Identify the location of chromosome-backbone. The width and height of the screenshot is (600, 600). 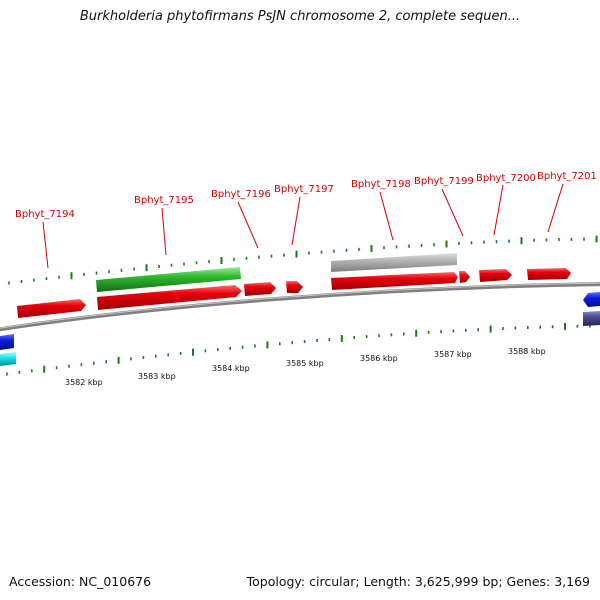
(300, 307).